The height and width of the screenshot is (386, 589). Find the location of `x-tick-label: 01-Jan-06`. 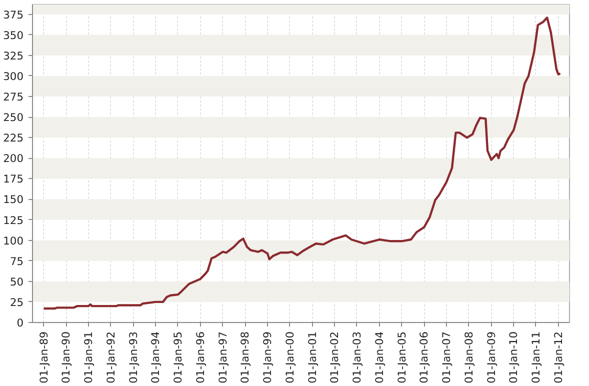

x-tick-label: 01-Jan-06 is located at coordinates (424, 357).